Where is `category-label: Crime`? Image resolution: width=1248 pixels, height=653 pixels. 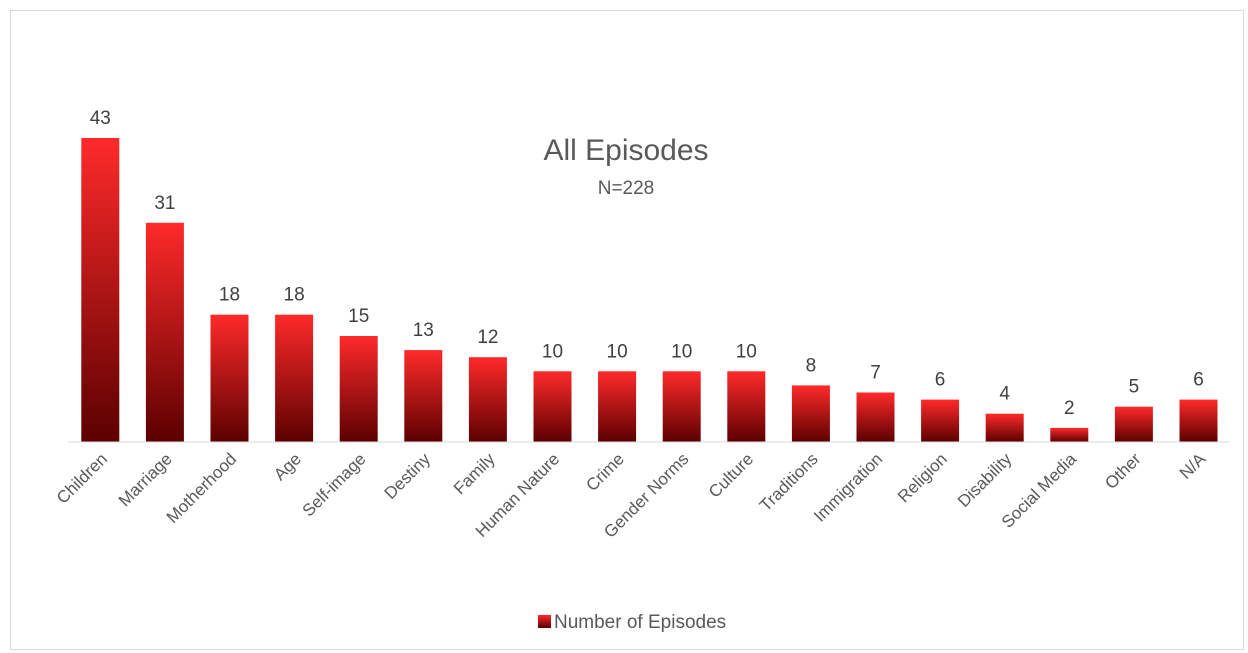
category-label: Crime is located at coordinates (604, 471).